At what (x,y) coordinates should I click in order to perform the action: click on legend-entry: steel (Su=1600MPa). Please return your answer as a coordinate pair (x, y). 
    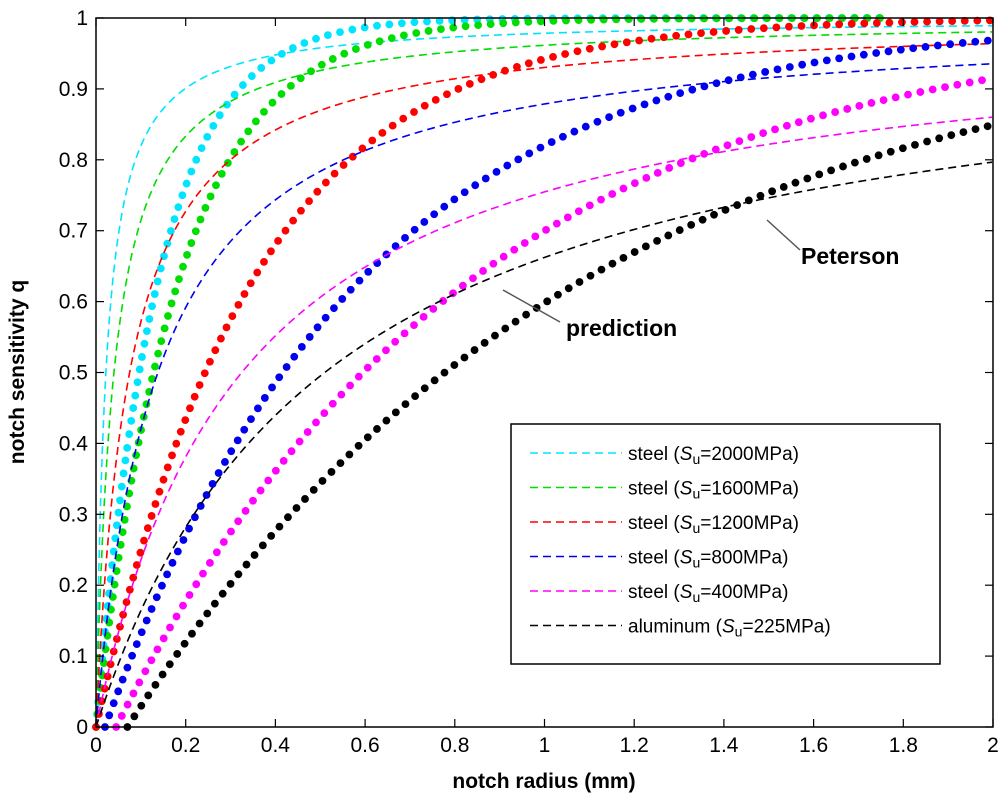
    Looking at the image, I should click on (664, 490).